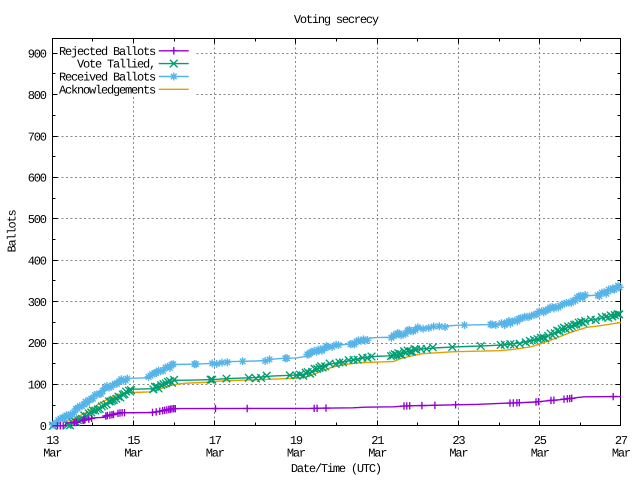 This screenshot has height=480, width=640. What do you see at coordinates (296, 441) in the screenshot?
I see `svg-text: 19` at bounding box center [296, 441].